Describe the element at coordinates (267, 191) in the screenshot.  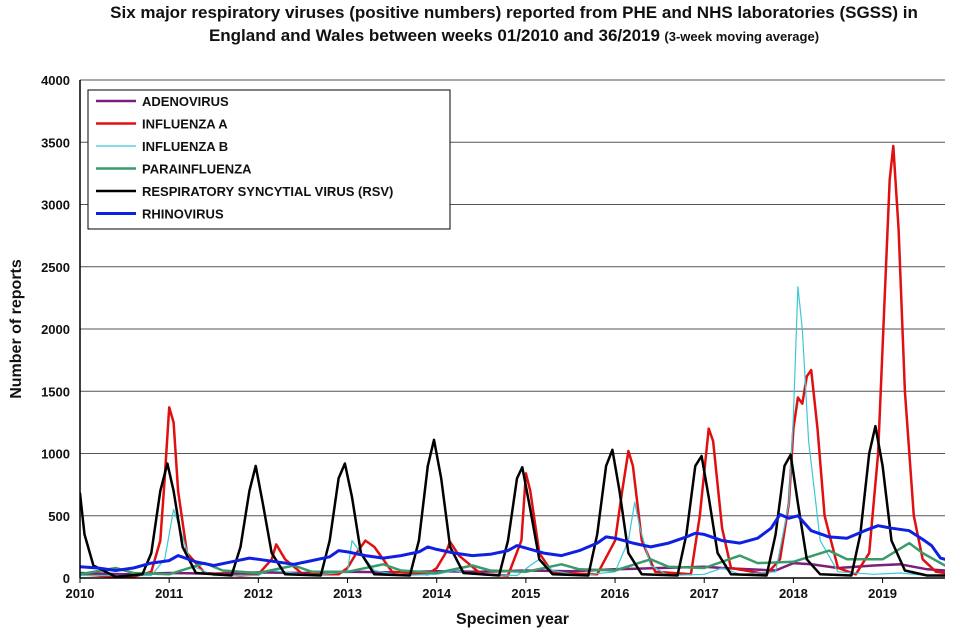
I see `legend-entry-label: RESPIRATORY SYNCYTIAL VIRUS (RSV)` at that location.